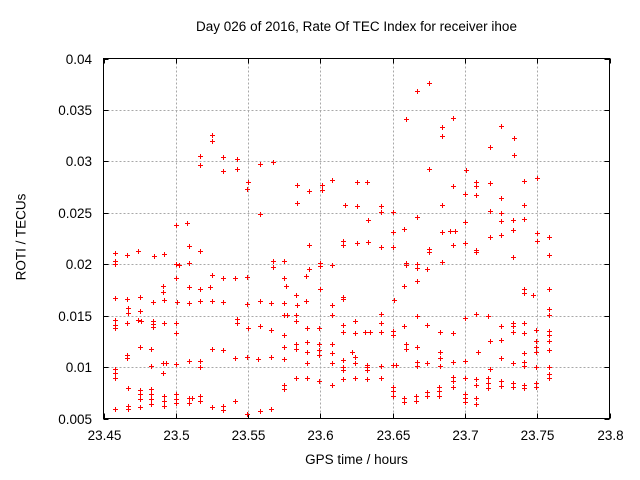  What do you see at coordinates (75, 110) in the screenshot?
I see `y-tick-label: 0.035` at bounding box center [75, 110].